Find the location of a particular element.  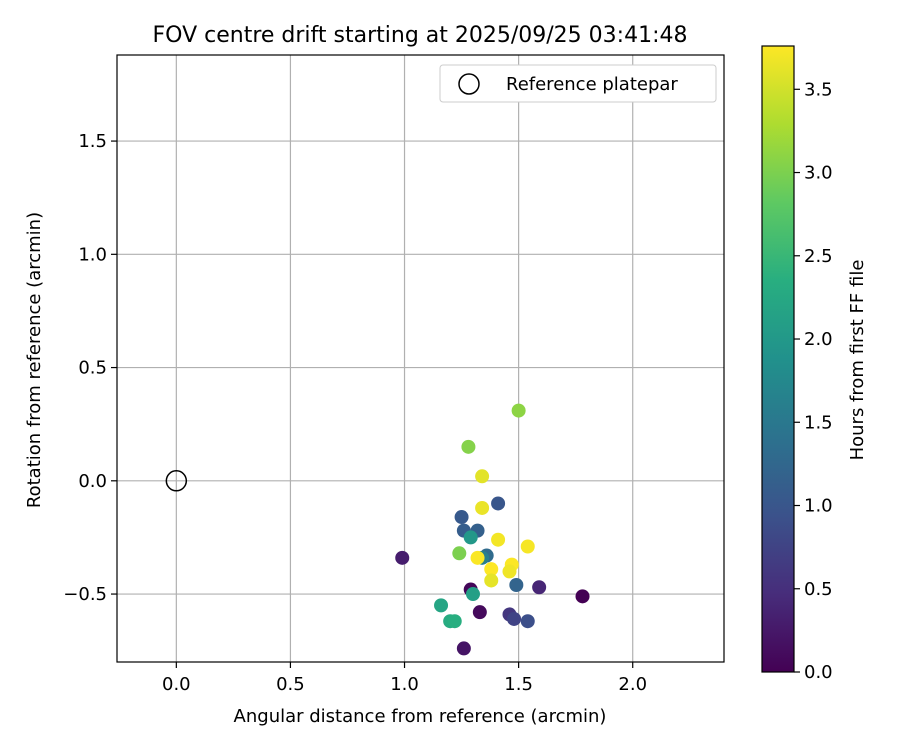

colorbar-tick-label: 3.0 is located at coordinates (818, 173).